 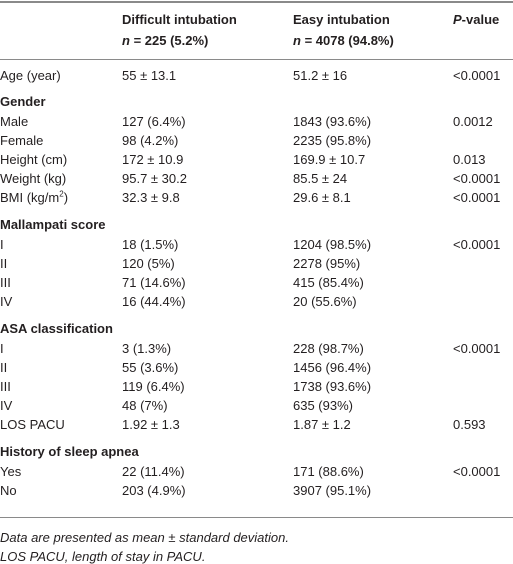 I want to click on cell: 22 (11.4%), so click(x=153, y=471).